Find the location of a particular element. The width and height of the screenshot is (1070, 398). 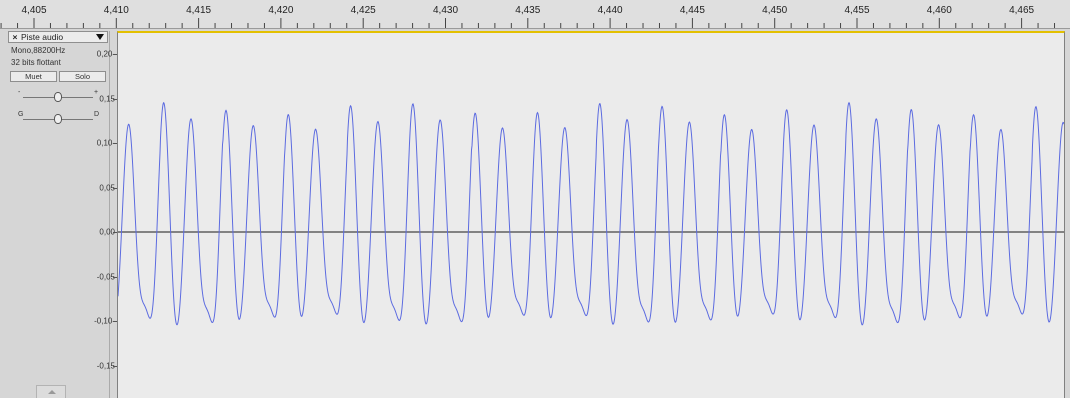

ruler-time-label: 4,410 is located at coordinates (116, 10).